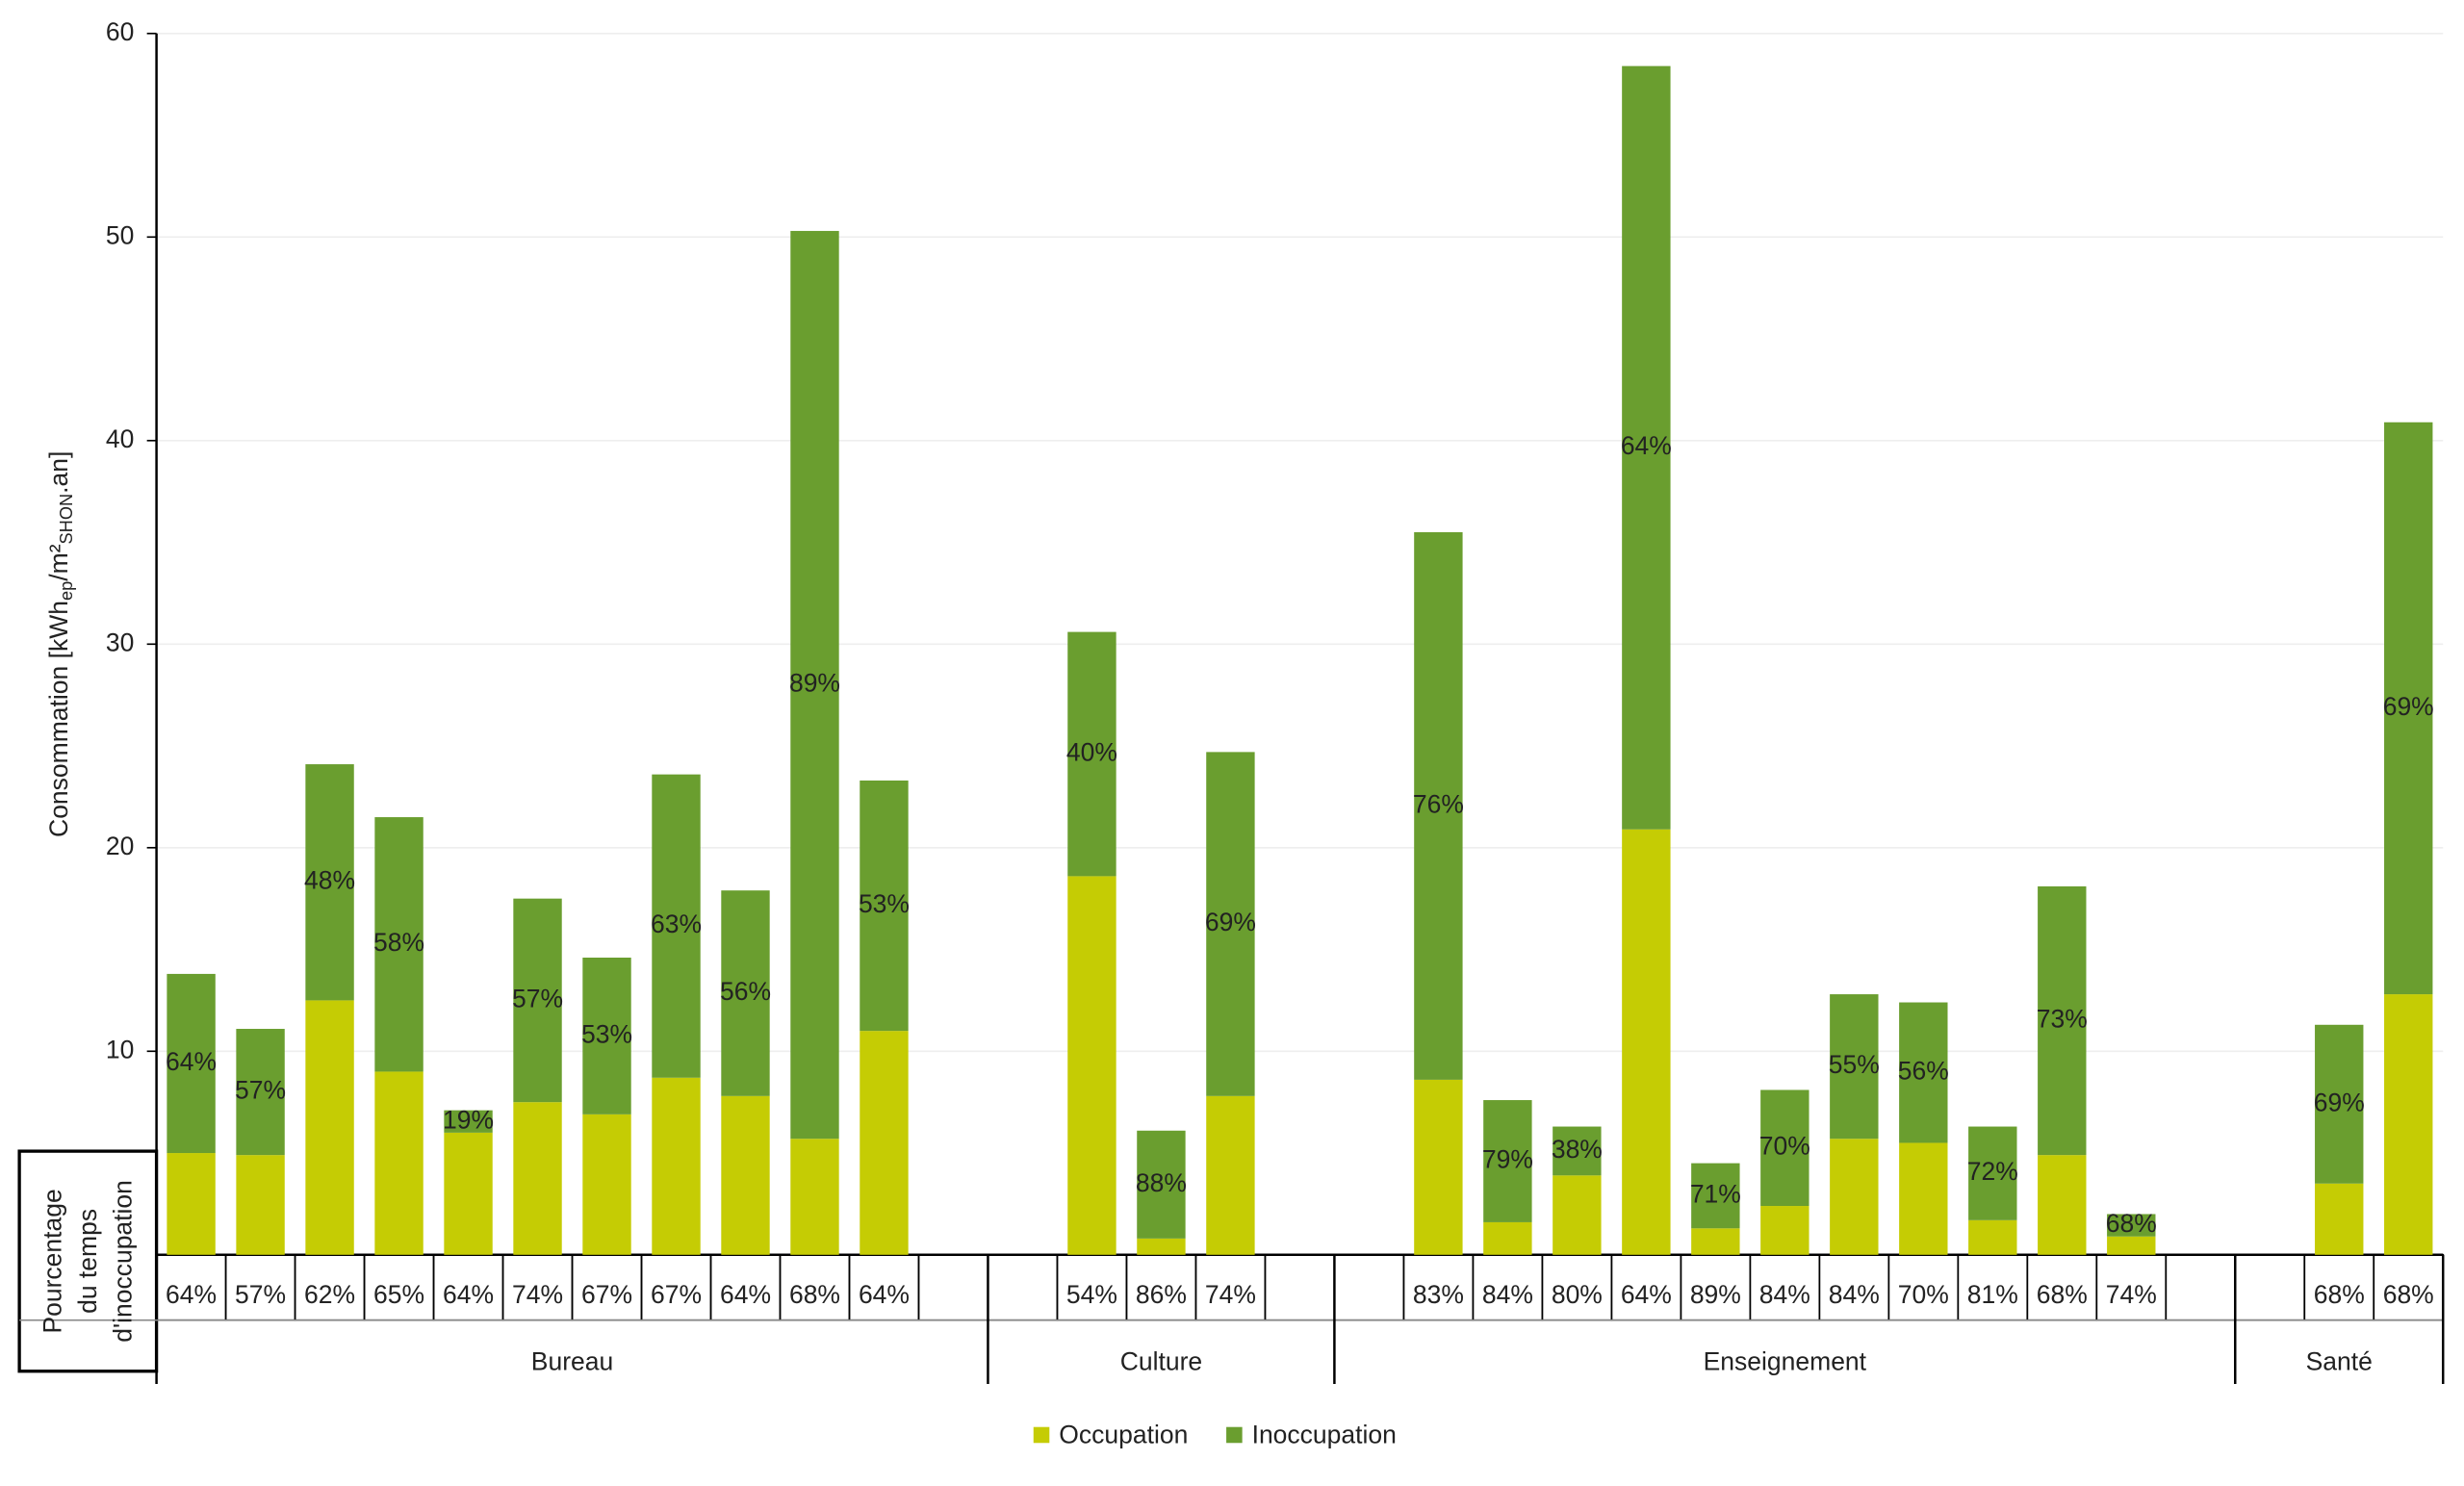 This screenshot has width=2464, height=1486. I want to click on x-tick-label: 70%, so click(1923, 1295).